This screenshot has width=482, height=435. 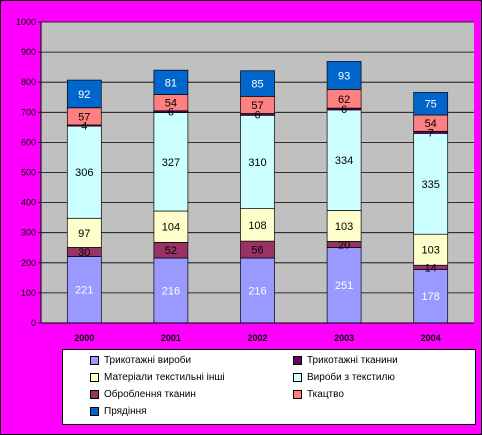 What do you see at coordinates (164, 377) in the screenshot?
I see `legend-label: Матеріали текстильні інші` at bounding box center [164, 377].